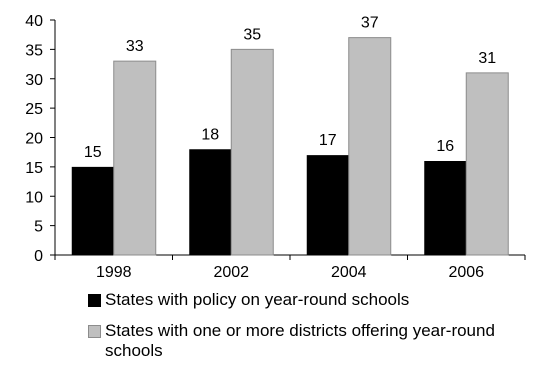 The height and width of the screenshot is (367, 542). Describe the element at coordinates (257, 299) in the screenshot. I see `legend-label-series-1: States with policy on year-round schools` at that location.